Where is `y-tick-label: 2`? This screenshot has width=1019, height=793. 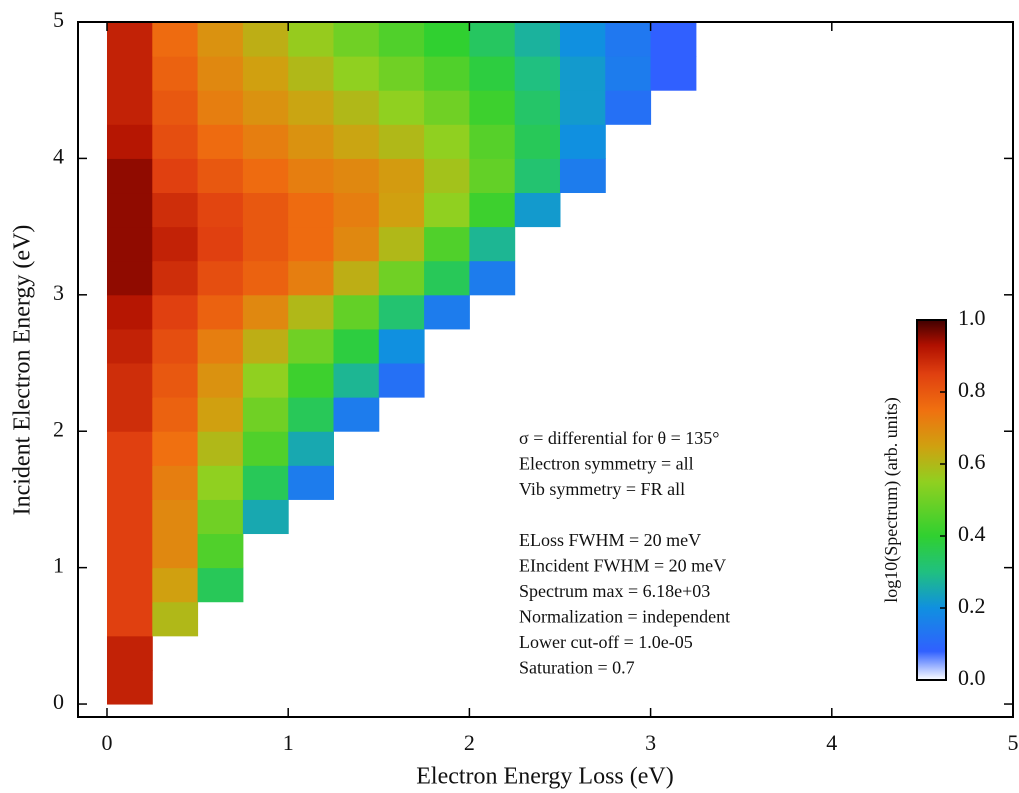
y-tick-label: 2 is located at coordinates (58, 428).